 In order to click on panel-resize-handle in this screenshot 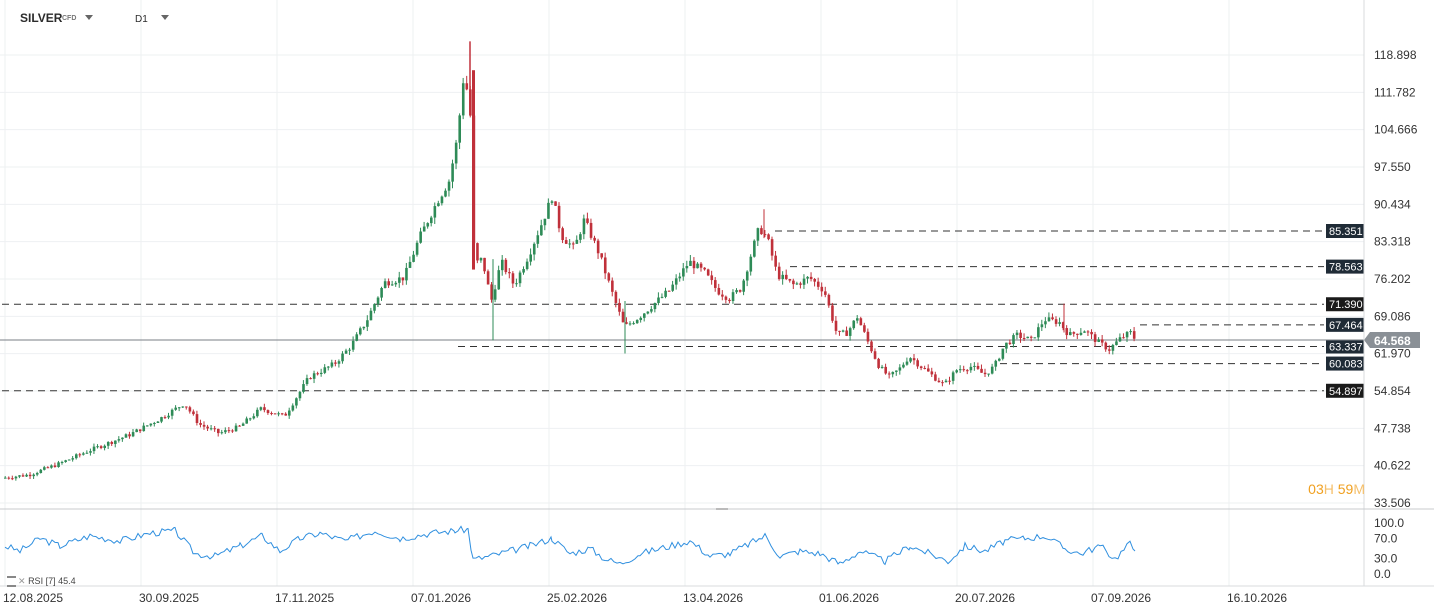, I will do `click(722, 509)`.